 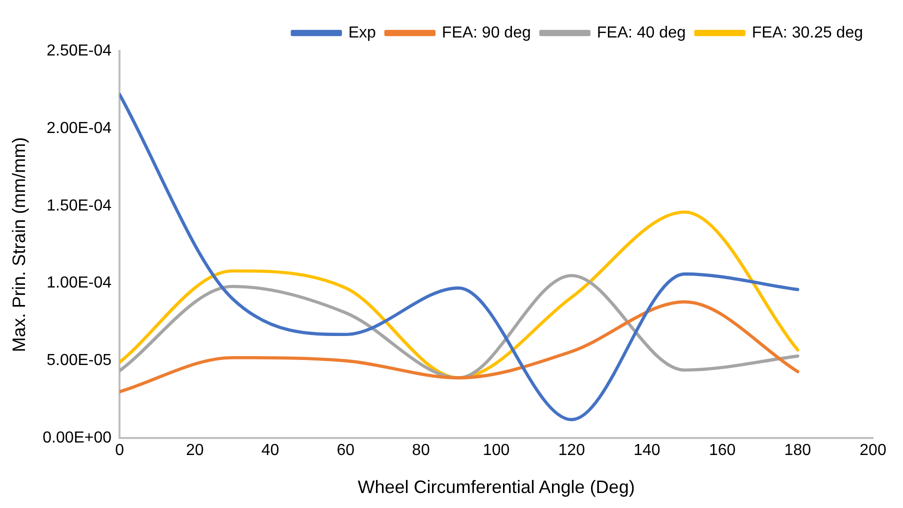 I want to click on x-tick-label: 120, so click(x=572, y=451).